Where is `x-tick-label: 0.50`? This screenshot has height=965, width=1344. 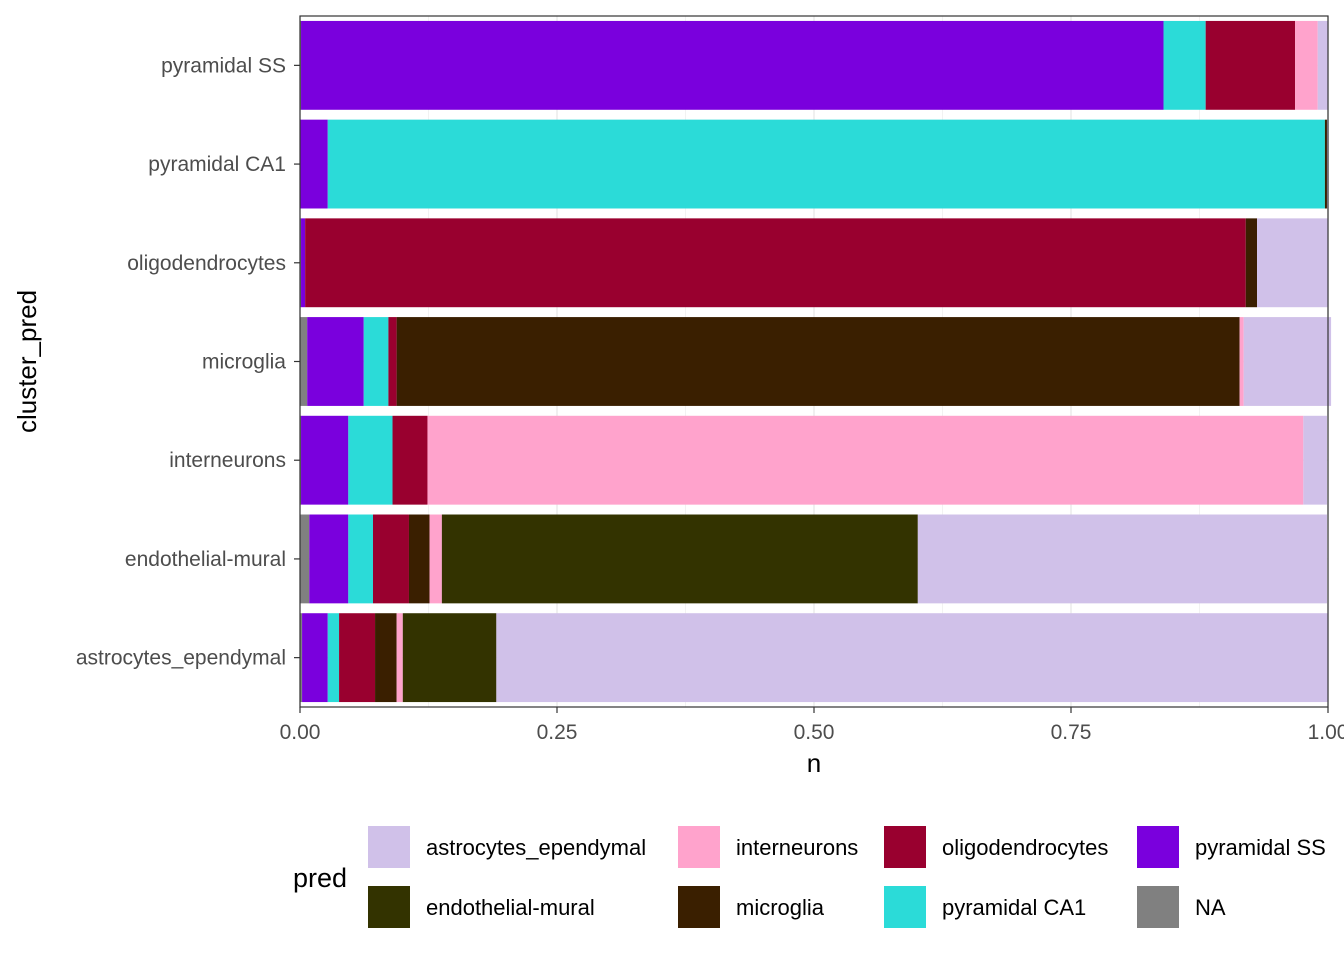 x-tick-label: 0.50 is located at coordinates (814, 732).